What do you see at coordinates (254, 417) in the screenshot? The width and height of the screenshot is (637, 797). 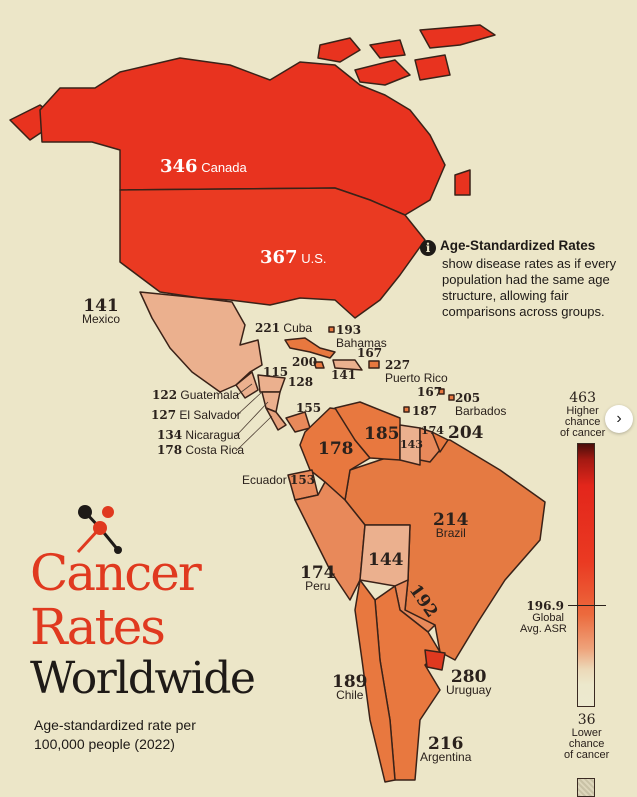 I see `leader-lines` at bounding box center [254, 417].